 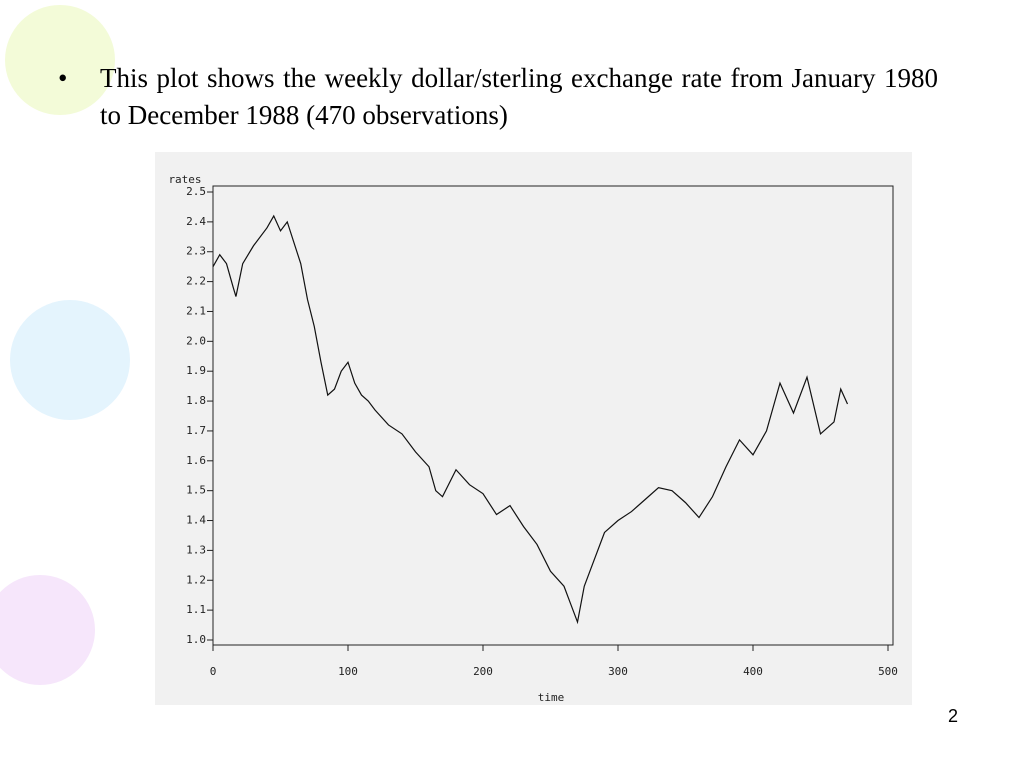 What do you see at coordinates (196, 579) in the screenshot?
I see `y-tick-label: 1.2` at bounding box center [196, 579].